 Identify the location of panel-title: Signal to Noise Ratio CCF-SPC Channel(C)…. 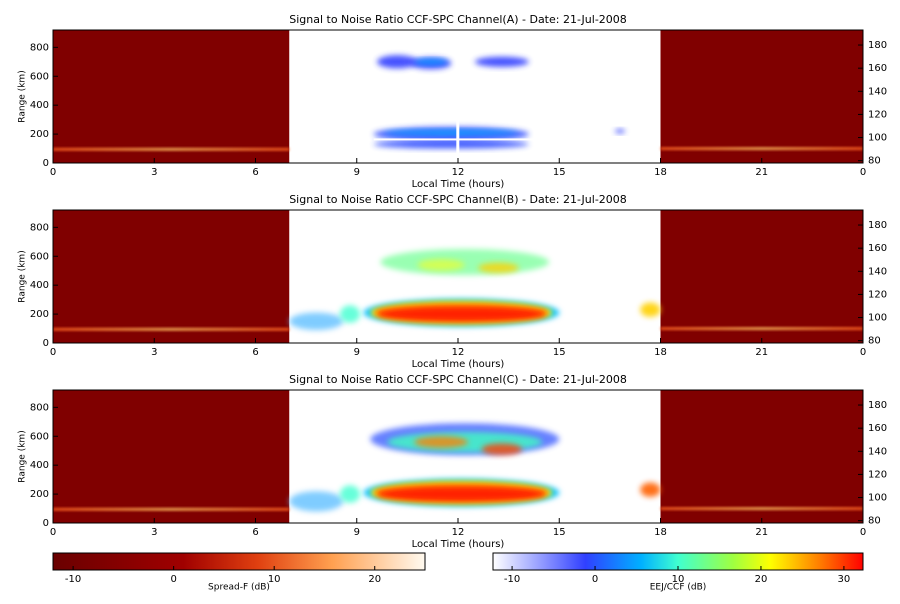
(458, 379).